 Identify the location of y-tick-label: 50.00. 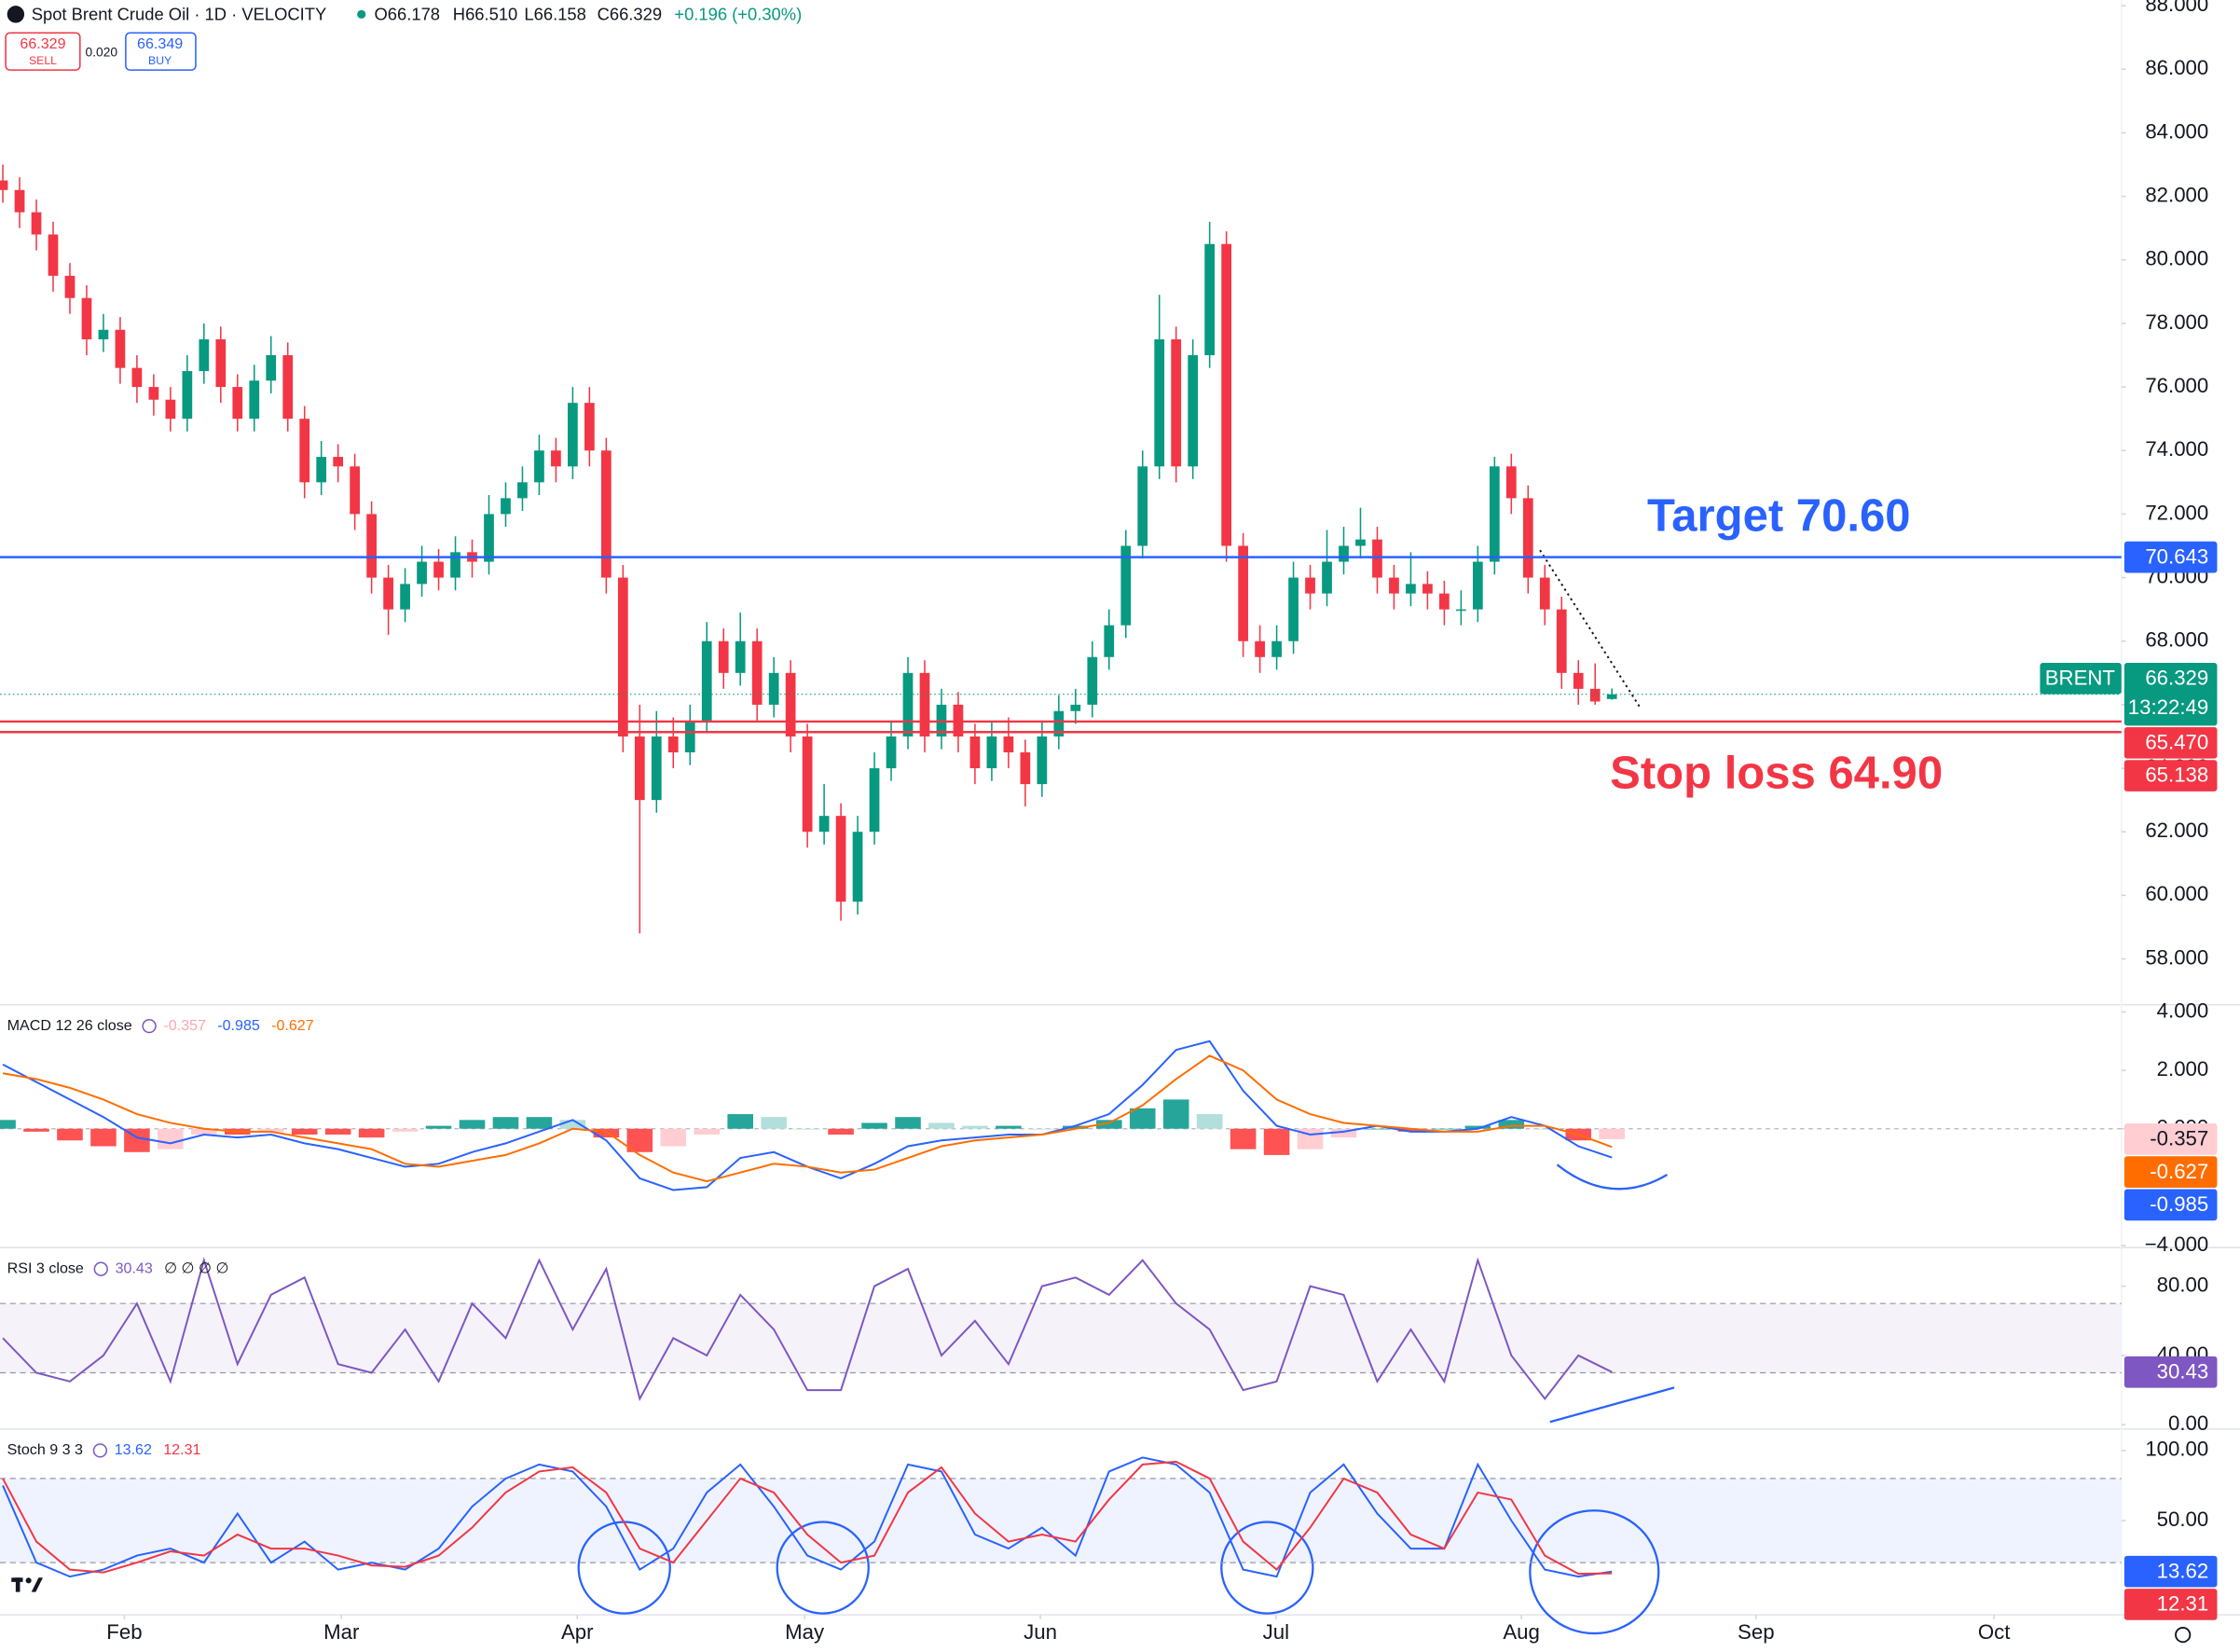
(2183, 1519).